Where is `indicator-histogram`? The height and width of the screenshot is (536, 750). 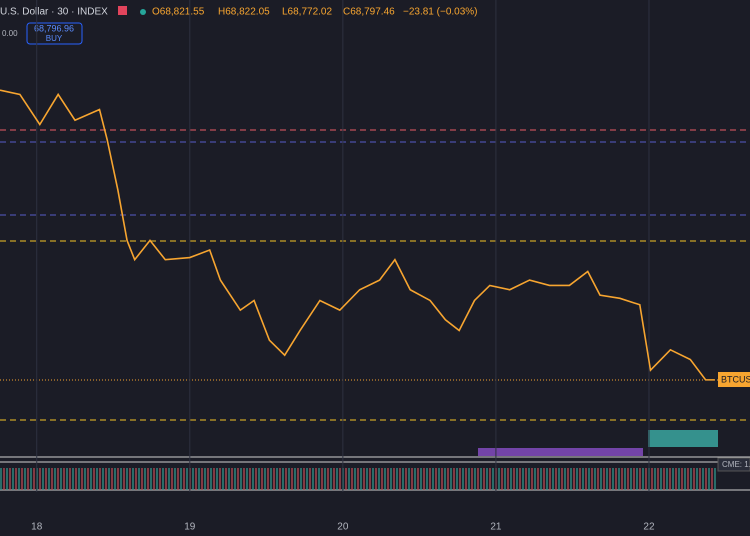
indicator-histogram is located at coordinates (683, 438).